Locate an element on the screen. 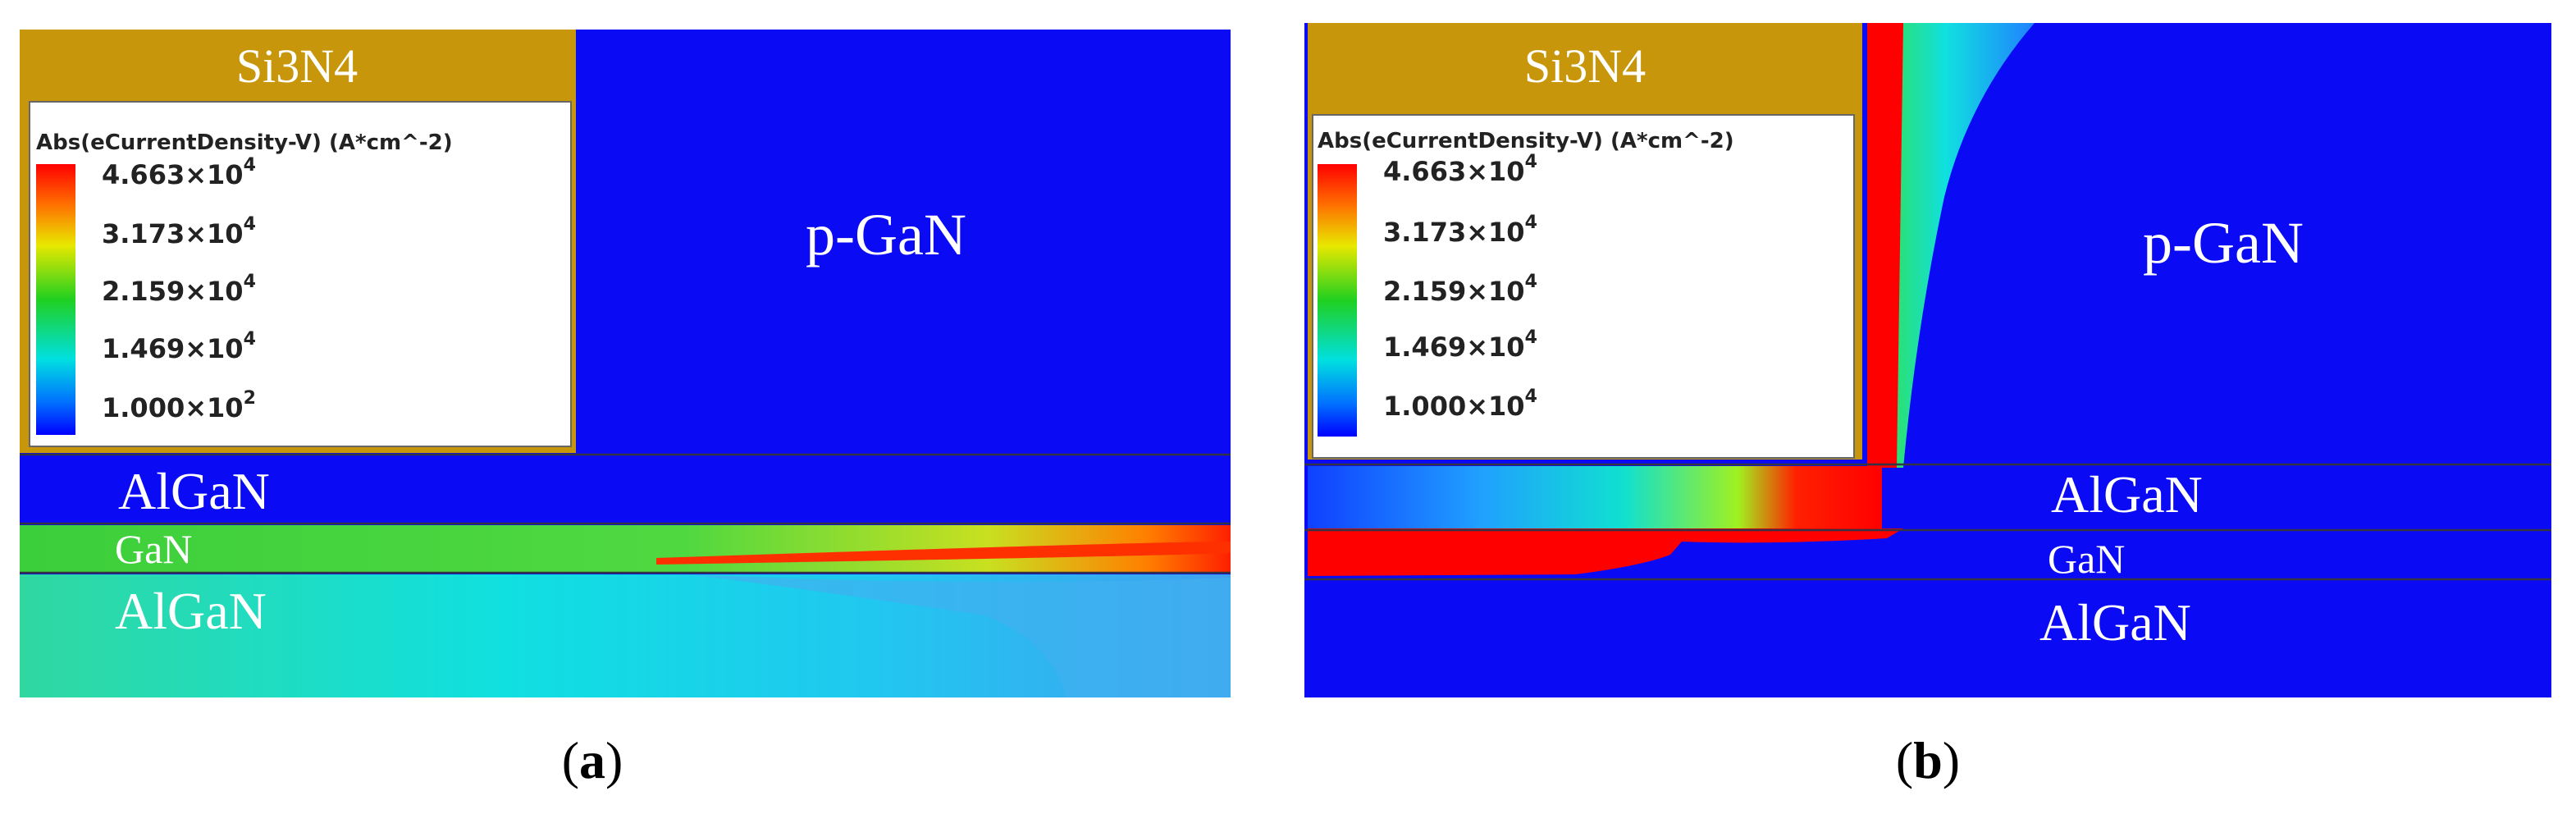 The height and width of the screenshot is (814, 2576). caption: (b) is located at coordinates (1928, 760).